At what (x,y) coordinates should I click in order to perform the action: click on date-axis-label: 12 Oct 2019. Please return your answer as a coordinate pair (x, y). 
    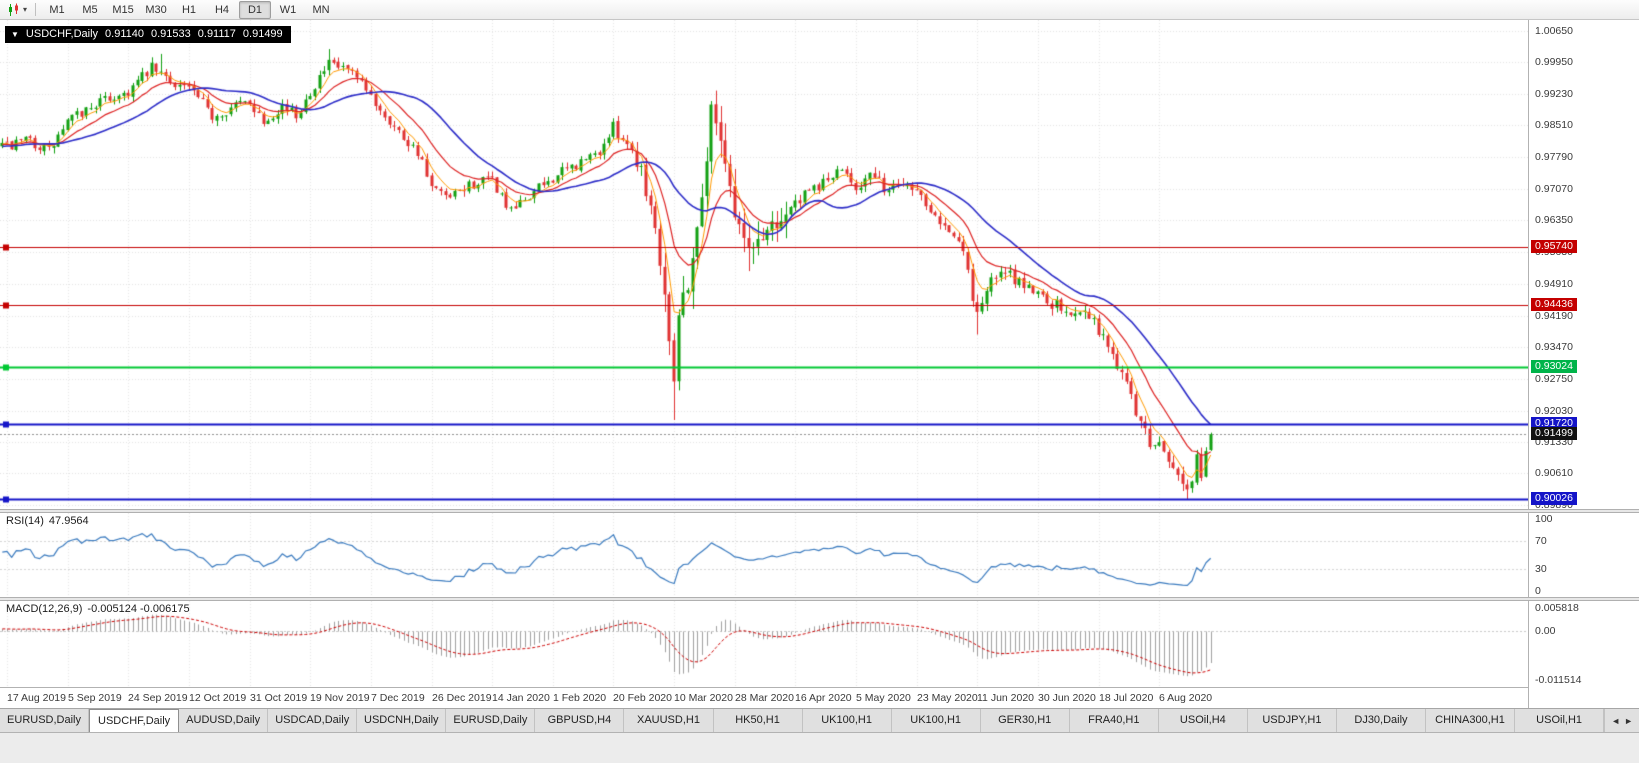
    Looking at the image, I should click on (218, 698).